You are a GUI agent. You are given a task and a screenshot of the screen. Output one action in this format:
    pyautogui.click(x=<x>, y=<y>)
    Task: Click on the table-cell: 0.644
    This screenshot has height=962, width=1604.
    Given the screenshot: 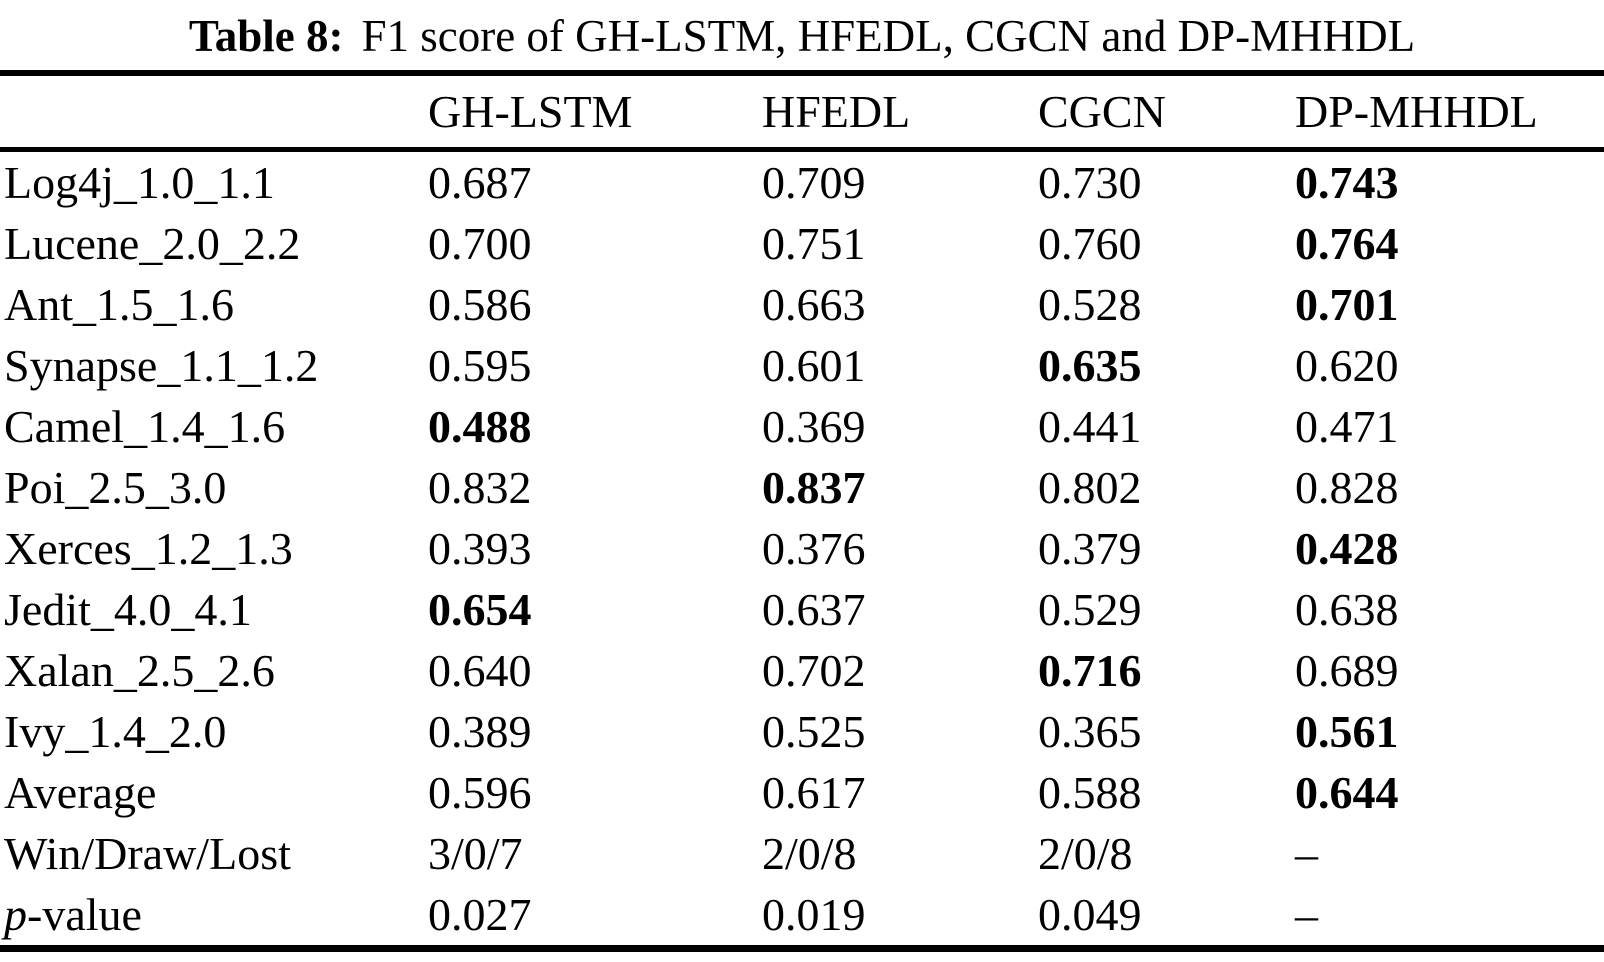 What is the action you would take?
    pyautogui.click(x=1347, y=792)
    